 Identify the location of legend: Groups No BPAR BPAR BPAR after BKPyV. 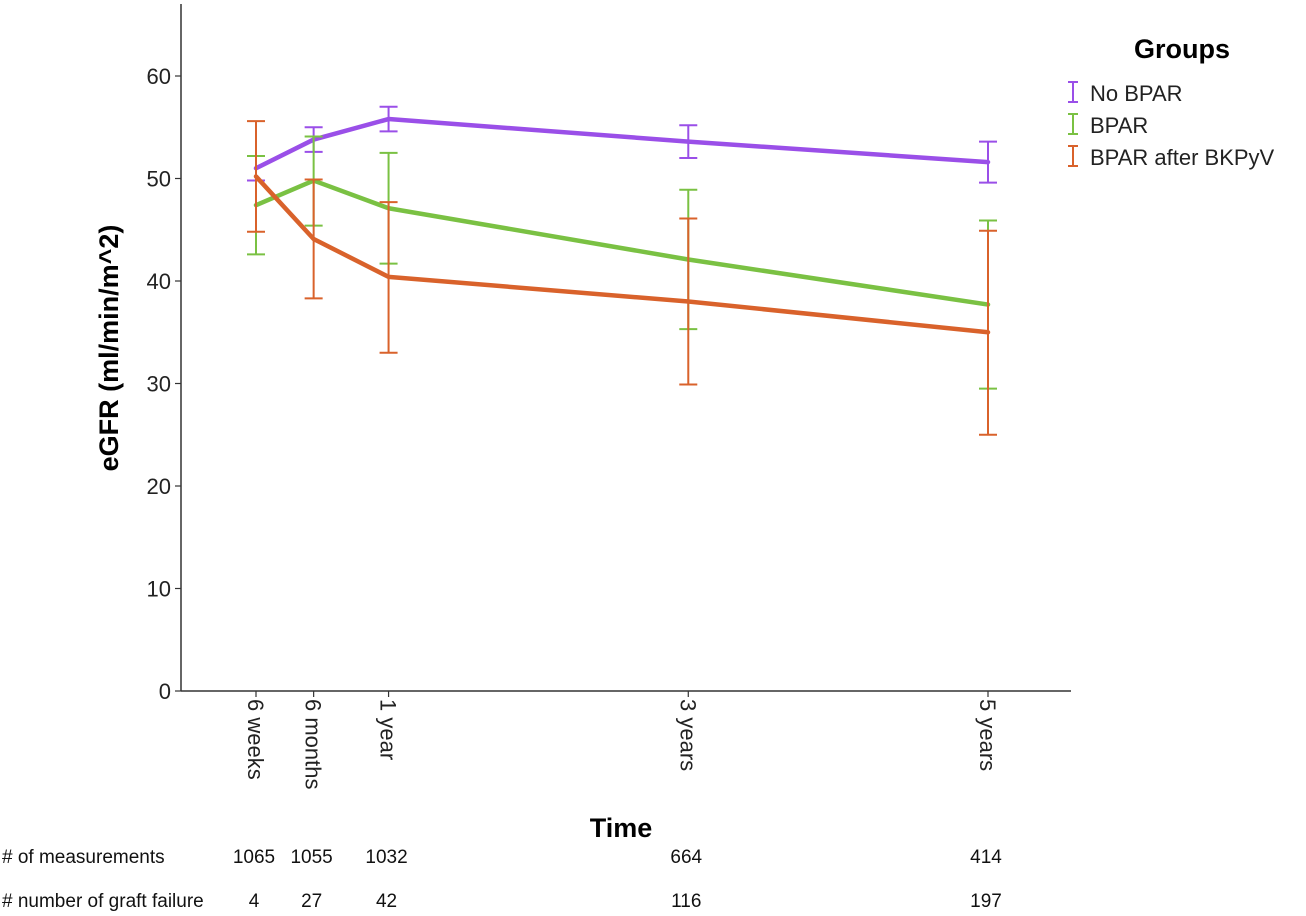
(1171, 102).